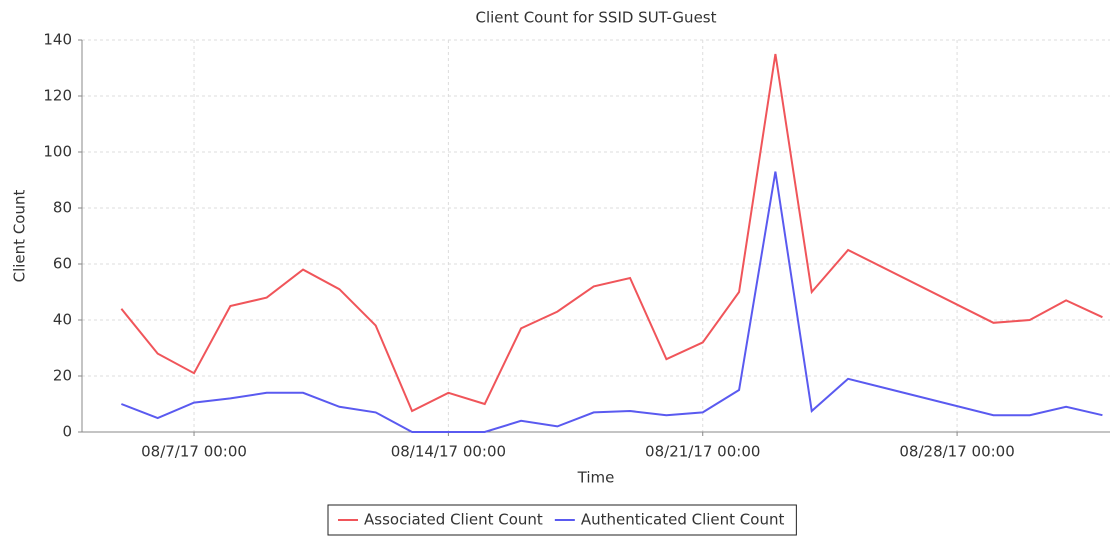  Describe the element at coordinates (683, 520) in the screenshot. I see `legend-label: Authenticated Client Count` at that location.